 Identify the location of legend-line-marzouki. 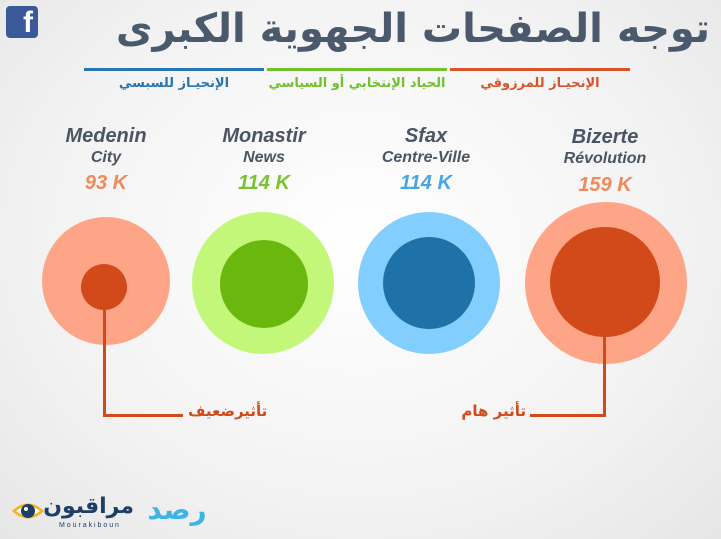
(540, 69).